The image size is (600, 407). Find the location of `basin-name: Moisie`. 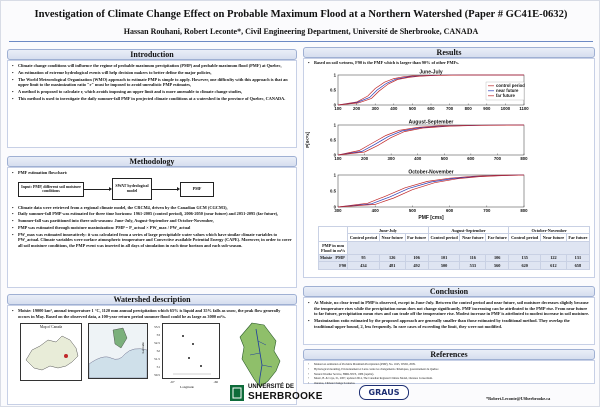

basin-name: Moisie is located at coordinates (326, 258).